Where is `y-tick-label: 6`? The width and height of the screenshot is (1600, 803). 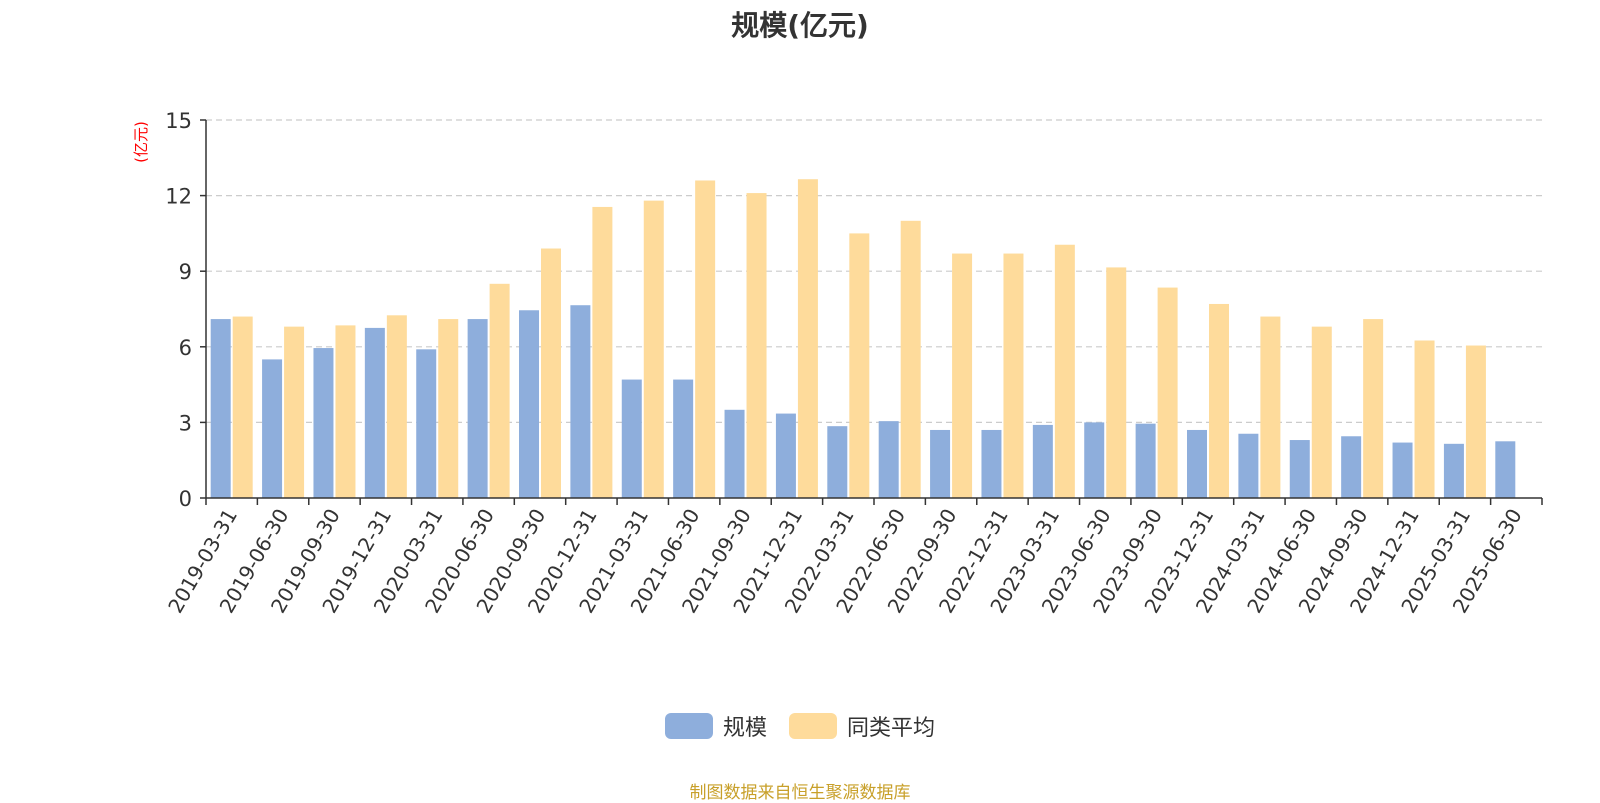 y-tick-label: 6 is located at coordinates (185, 348).